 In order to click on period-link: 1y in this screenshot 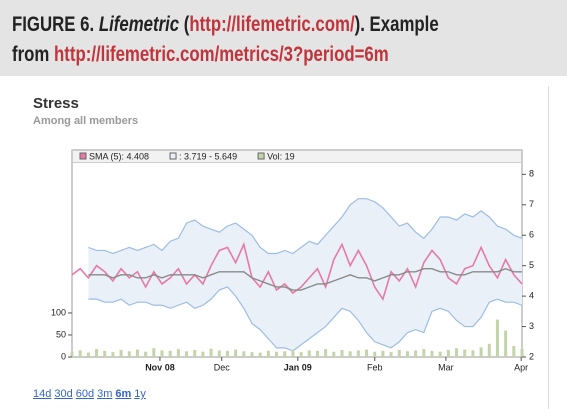, I will do `click(140, 394)`.